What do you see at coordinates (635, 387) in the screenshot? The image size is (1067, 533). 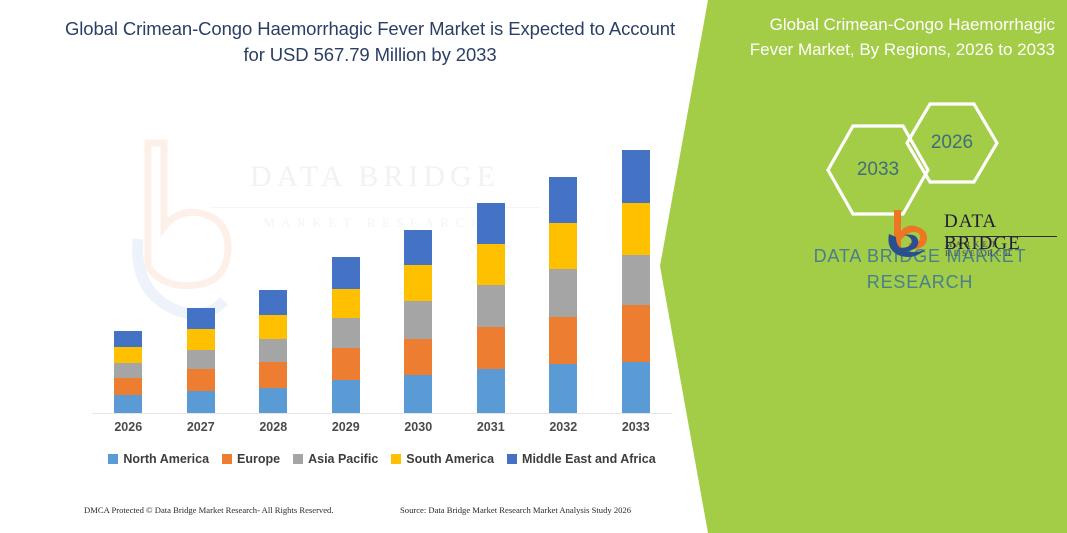 I see `bar-segment-2033-north-america` at bounding box center [635, 387].